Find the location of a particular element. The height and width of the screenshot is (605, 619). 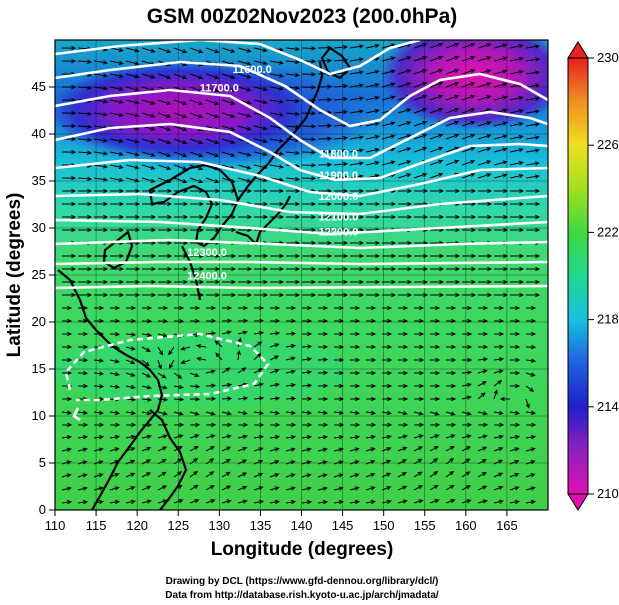

x-tick-label-165: 165 is located at coordinates (507, 525).